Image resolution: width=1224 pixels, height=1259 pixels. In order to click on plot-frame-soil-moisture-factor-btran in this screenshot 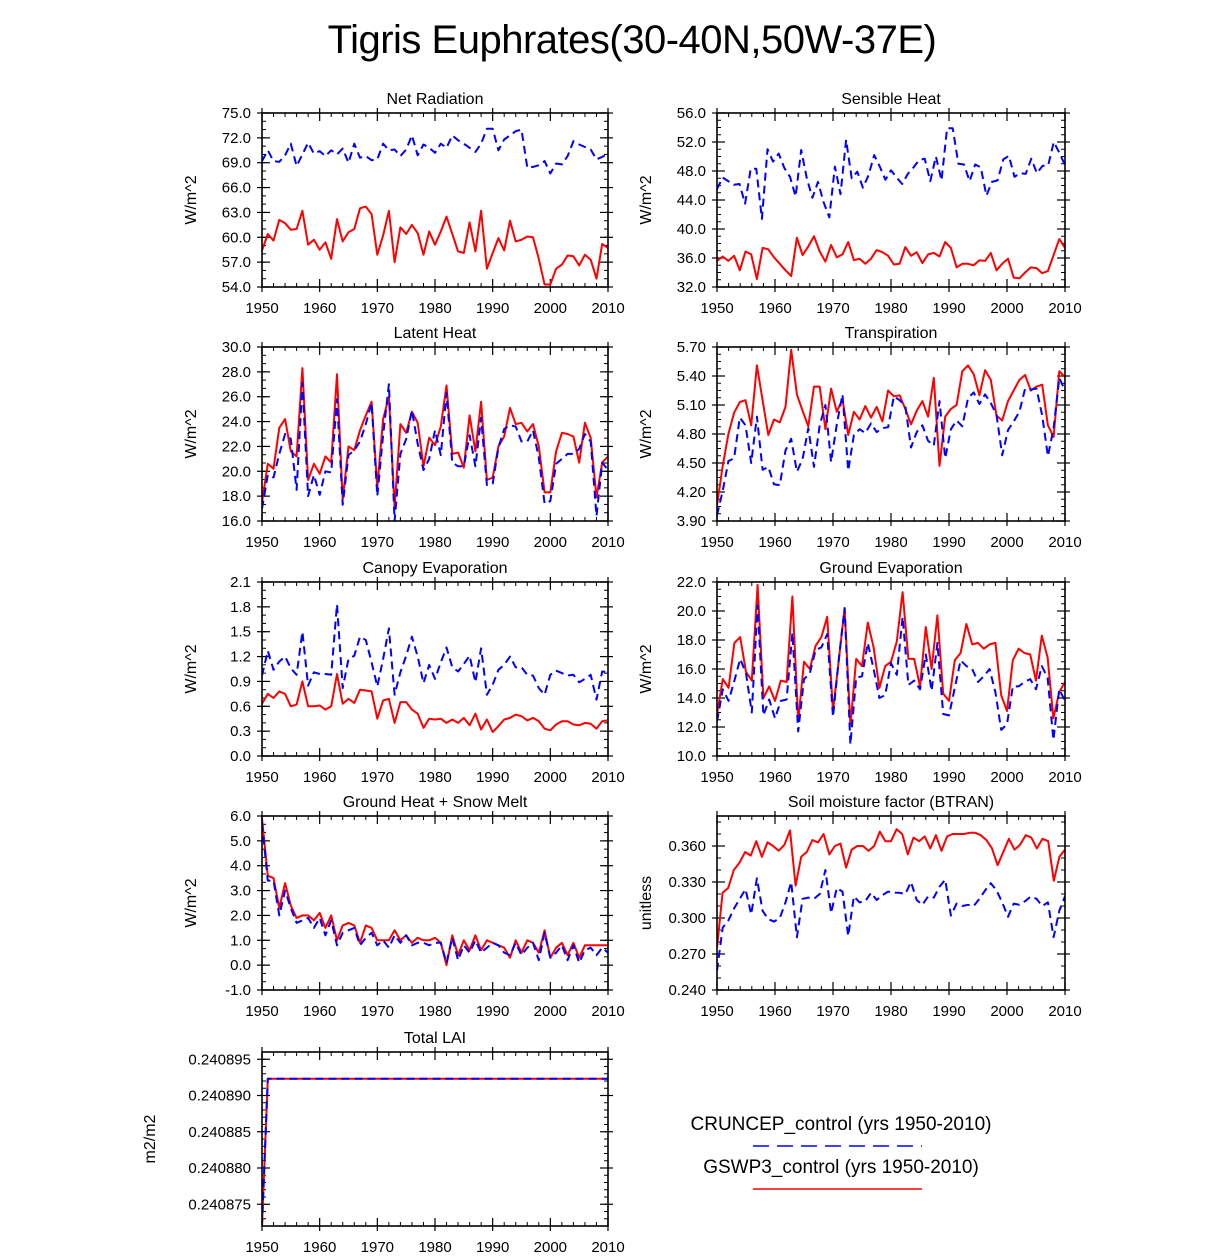, I will do `click(891, 903)`.